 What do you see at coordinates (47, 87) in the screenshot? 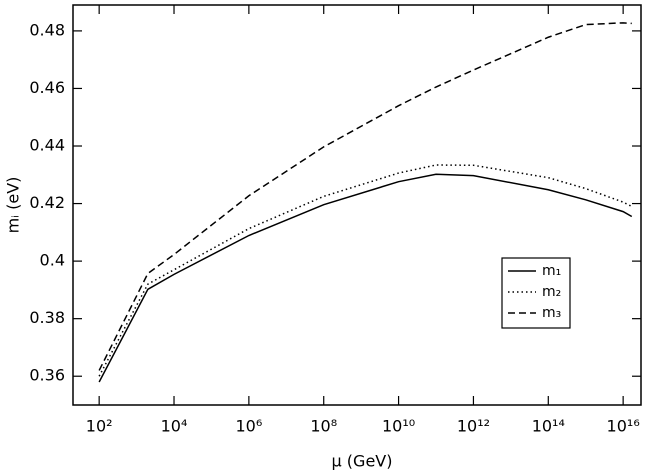
I see `y-tick-label: 0.46` at bounding box center [47, 87].